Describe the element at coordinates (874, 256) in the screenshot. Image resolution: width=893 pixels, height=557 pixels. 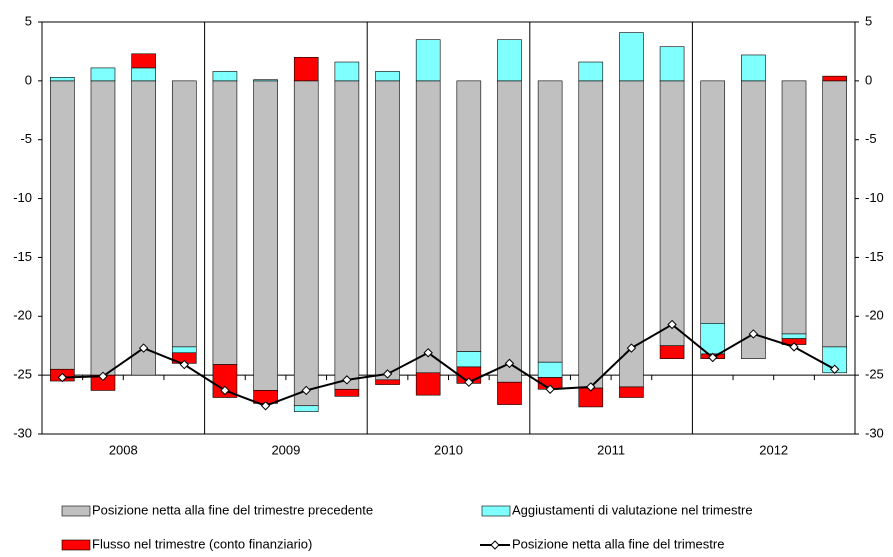
I see `y2-tick-label: -15` at that location.